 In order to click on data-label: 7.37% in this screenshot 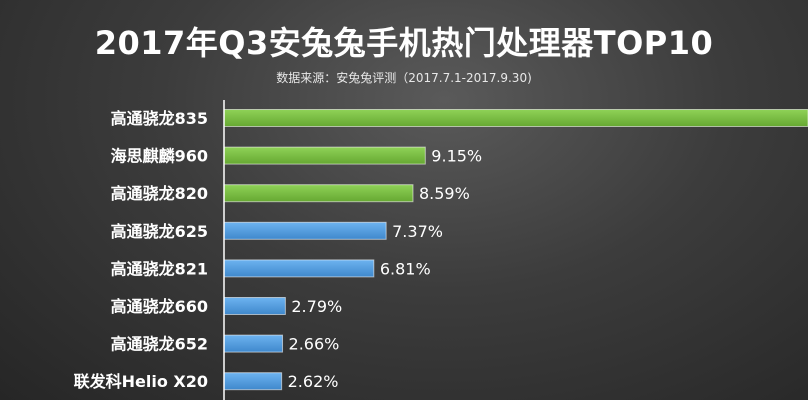, I will do `click(417, 231)`.